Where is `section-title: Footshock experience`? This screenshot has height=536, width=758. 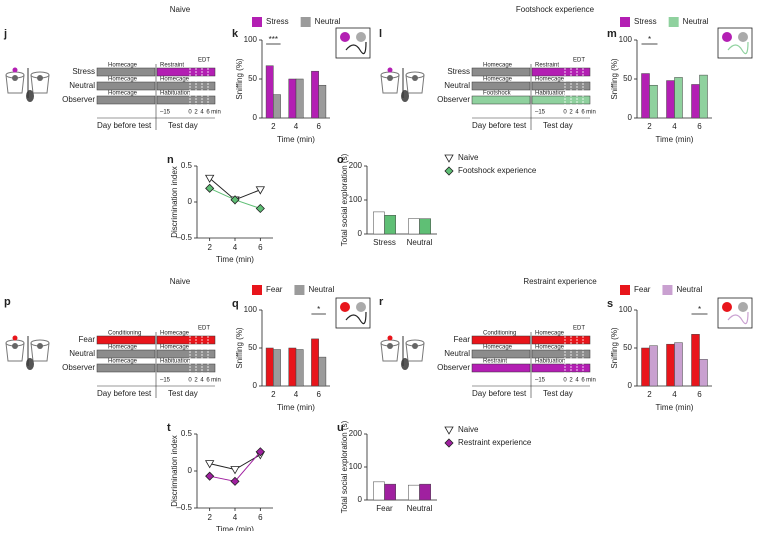
section-title: Footshock experience is located at coordinates (555, 9).